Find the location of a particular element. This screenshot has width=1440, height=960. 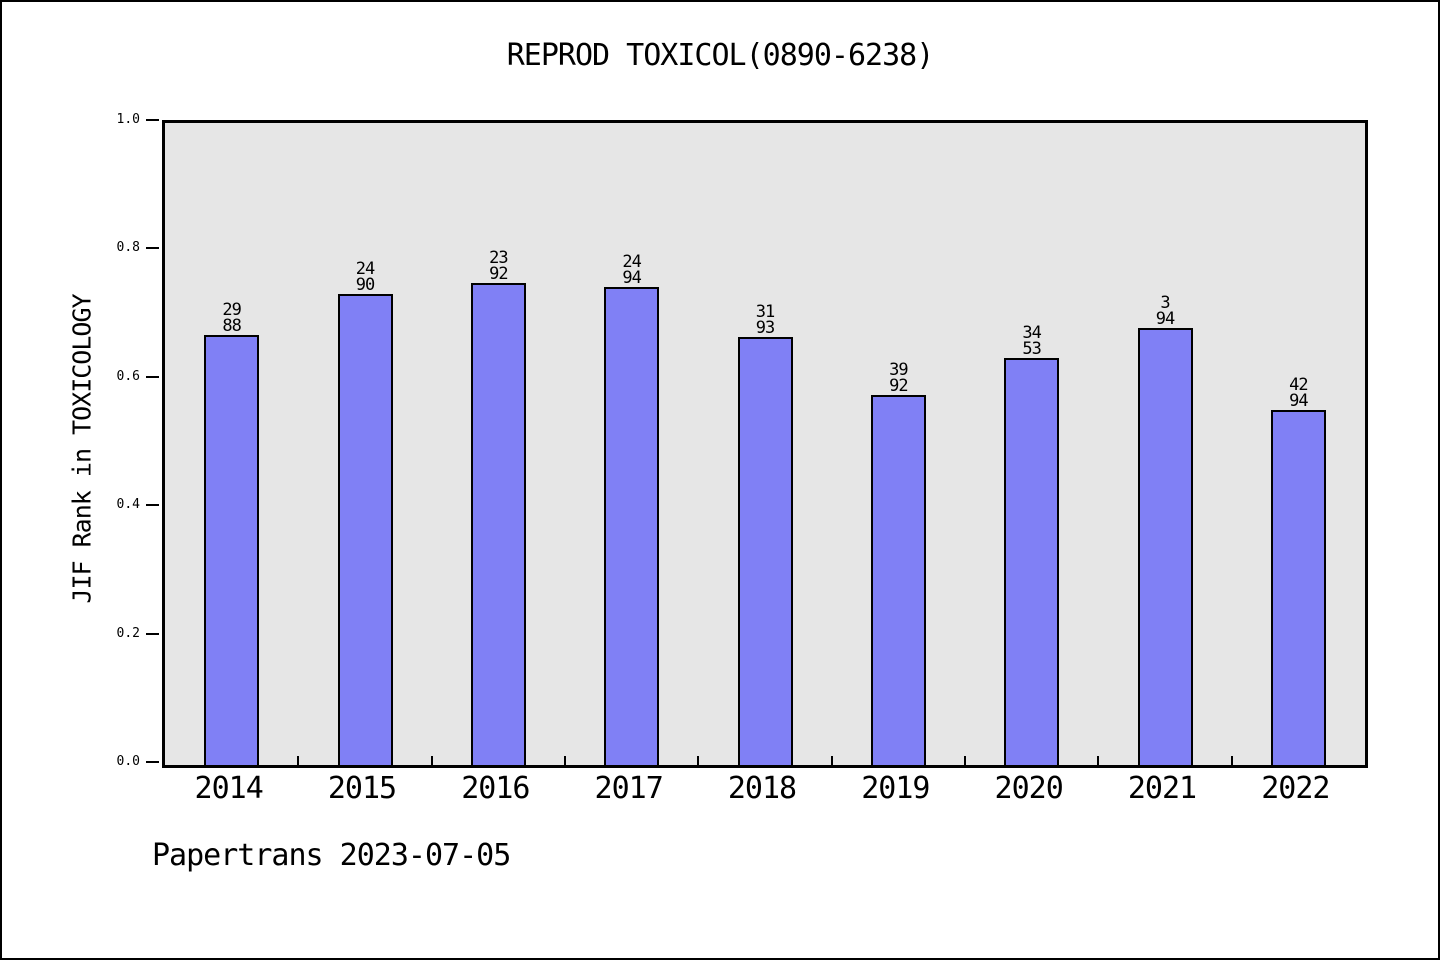

x-tick-label-2018: 2018 is located at coordinates (762, 788).